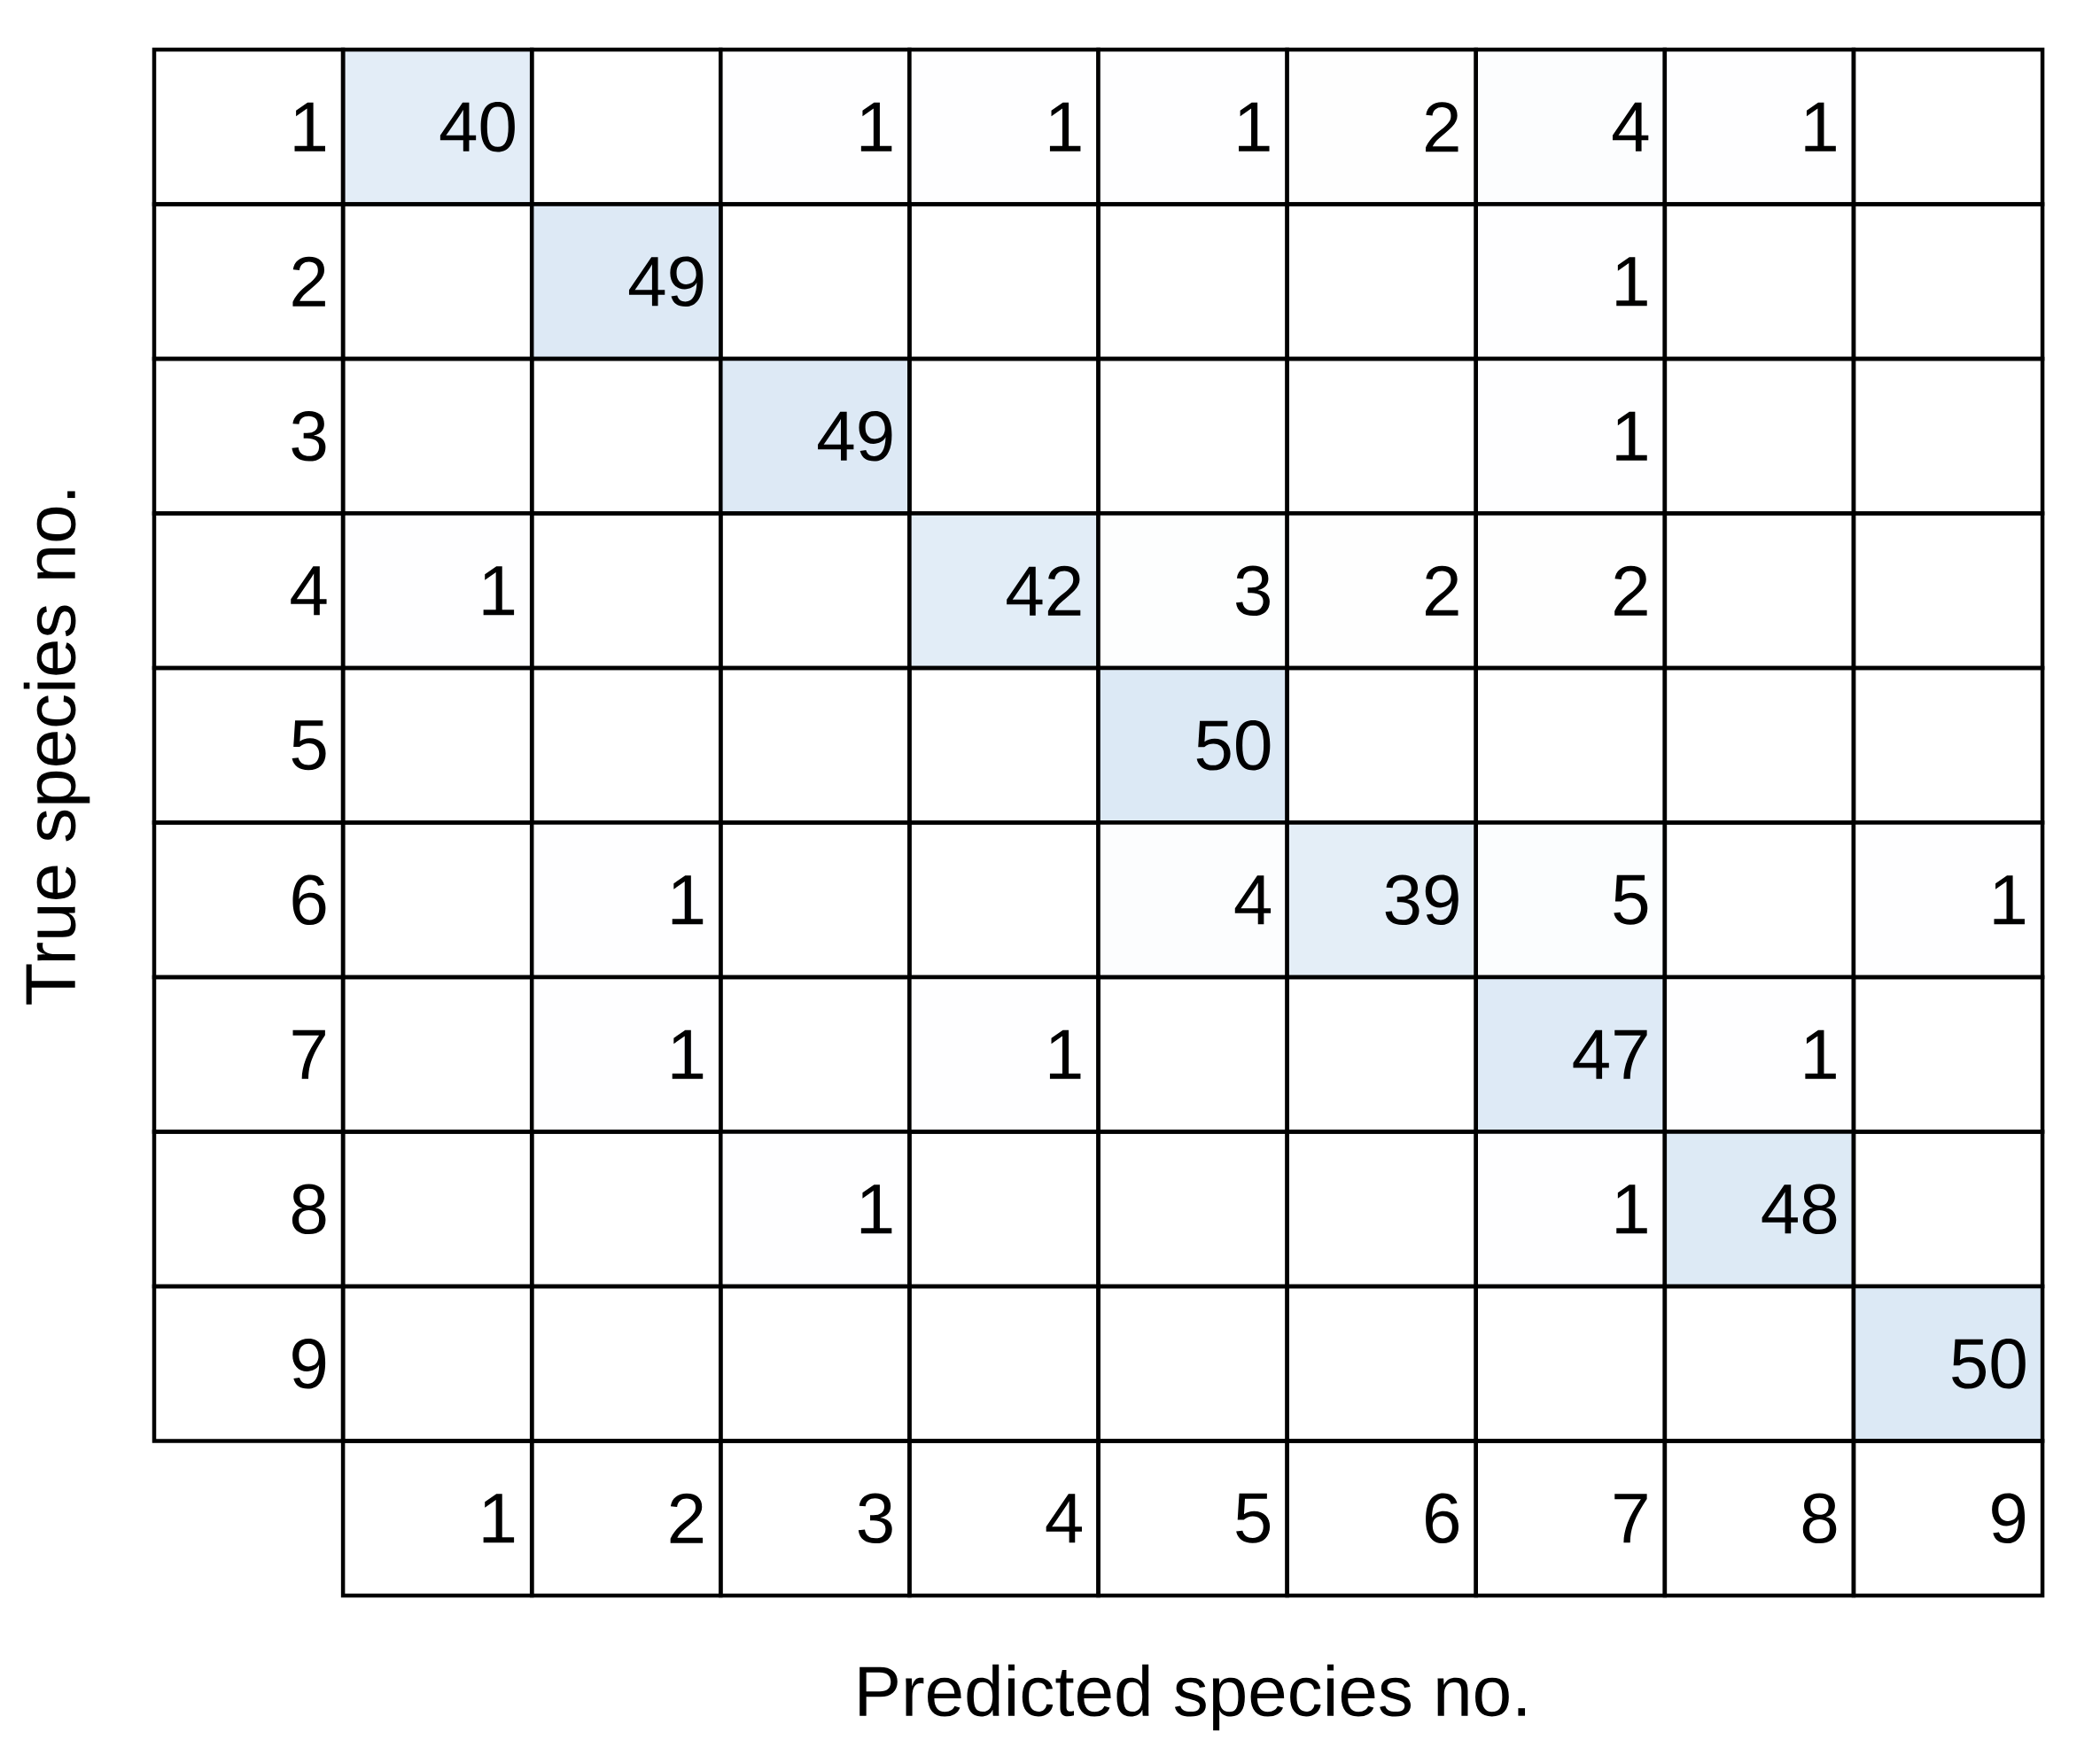 The width and height of the screenshot is (2100, 1763). I want to click on y-tick-label: 7, so click(308, 1054).